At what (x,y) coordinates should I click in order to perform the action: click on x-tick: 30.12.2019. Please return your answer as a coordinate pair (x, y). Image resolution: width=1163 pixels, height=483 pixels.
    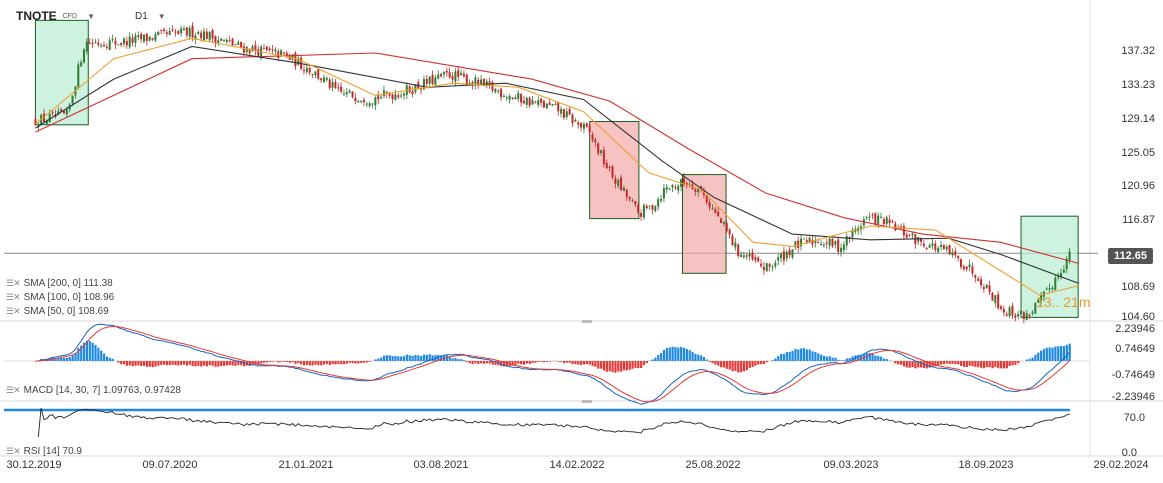
    Looking at the image, I should click on (34, 465).